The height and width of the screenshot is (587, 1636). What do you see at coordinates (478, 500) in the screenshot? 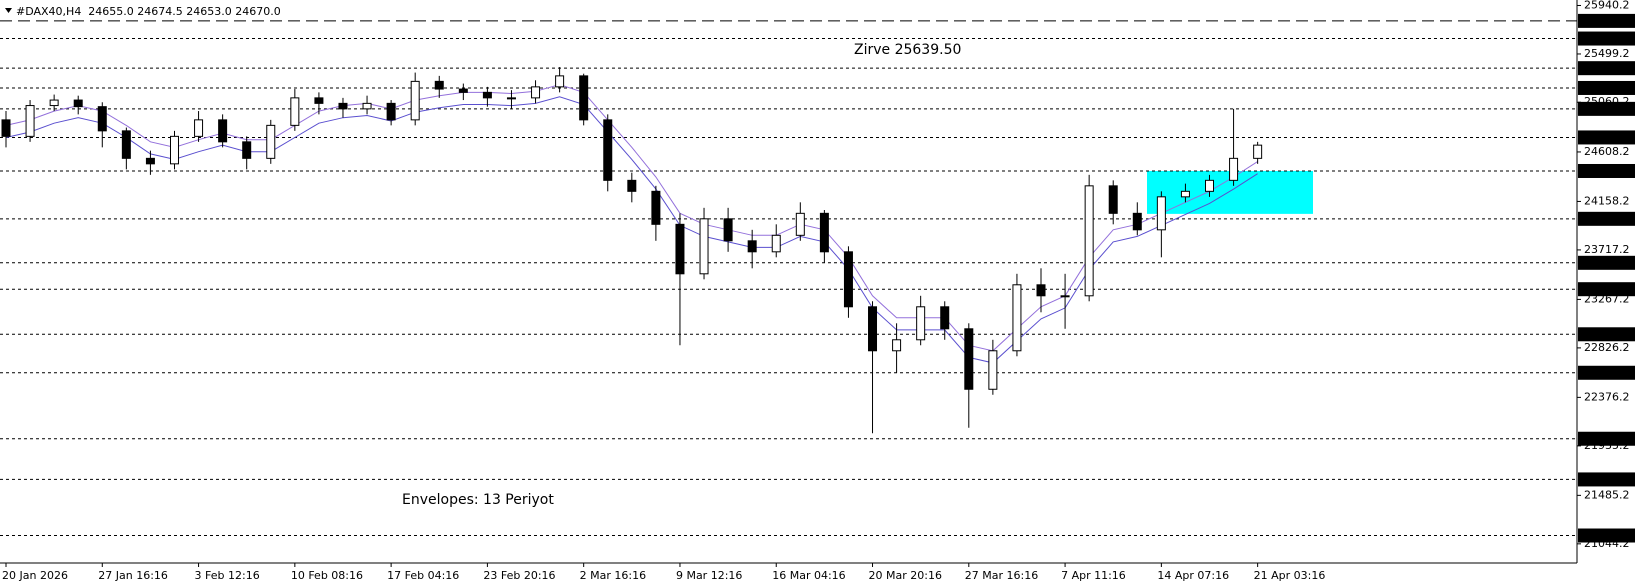
I see `annotation: Envelopes: 13 Periyot` at bounding box center [478, 500].